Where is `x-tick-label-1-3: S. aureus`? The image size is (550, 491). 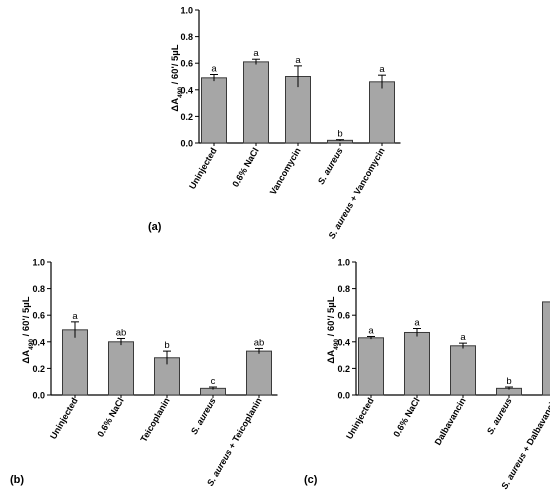
x-tick-label-1-3: S. aureus is located at coordinates (203, 416).